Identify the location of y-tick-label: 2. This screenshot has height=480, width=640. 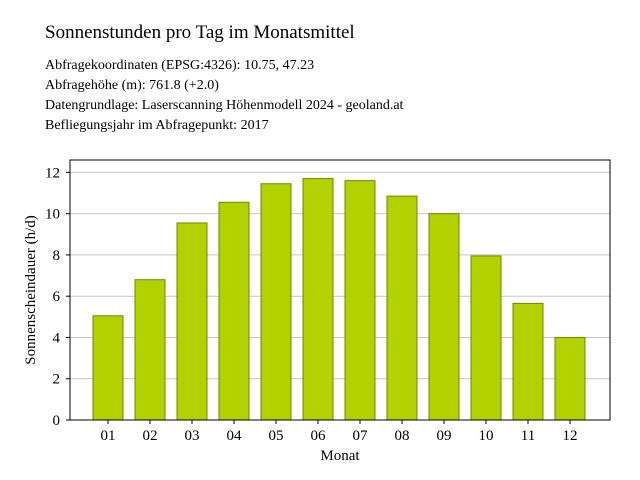
(57, 380).